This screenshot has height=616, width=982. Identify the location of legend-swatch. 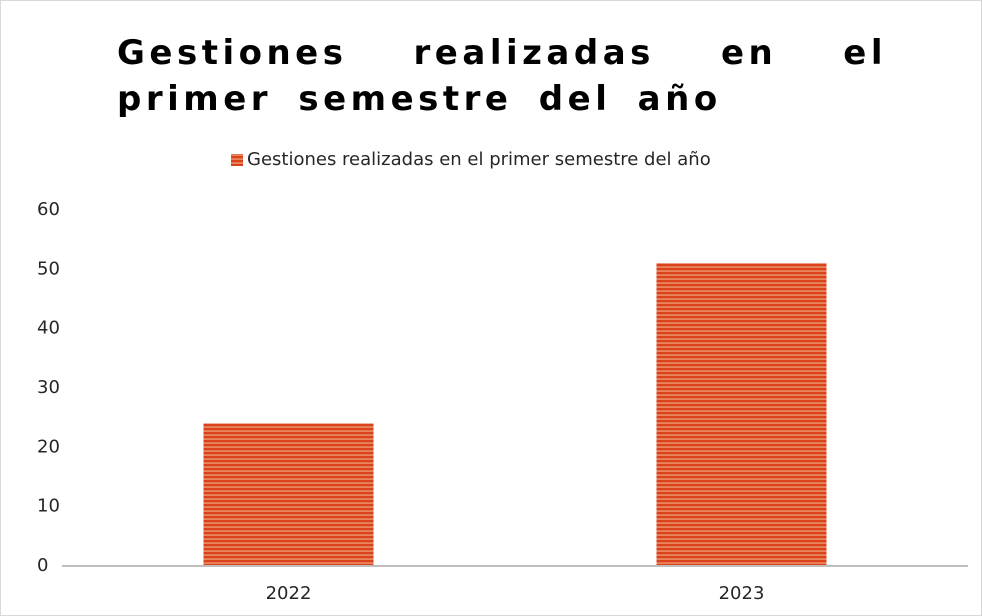
(237, 160).